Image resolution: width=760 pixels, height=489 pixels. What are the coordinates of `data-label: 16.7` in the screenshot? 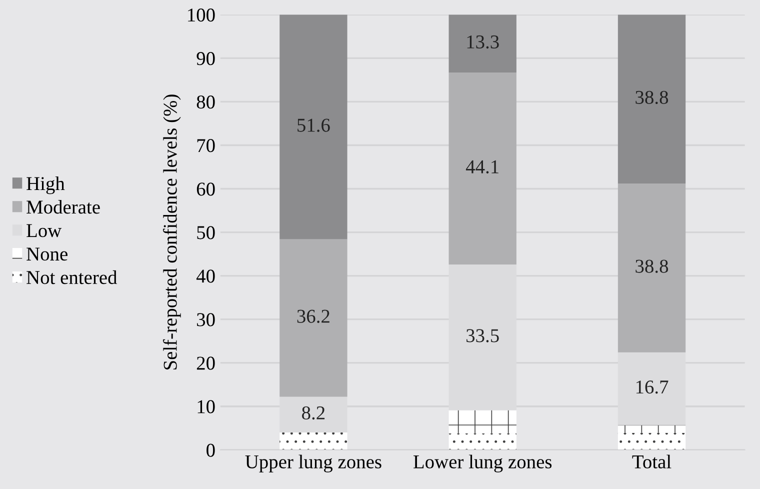 It's located at (652, 387).